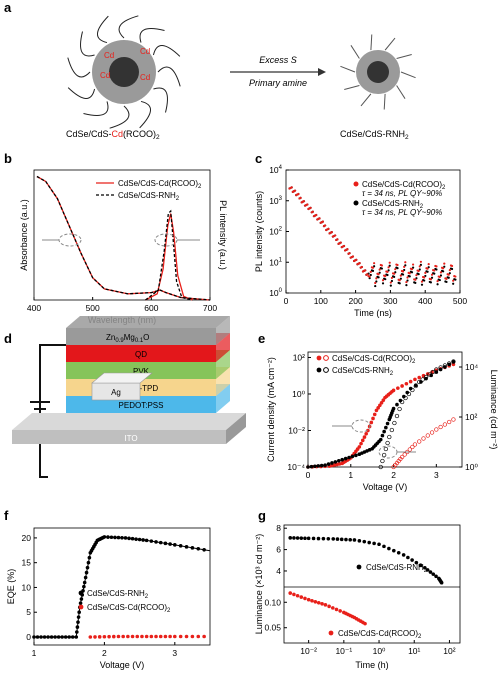 This screenshot has height=680, width=500. What do you see at coordinates (414, 651) in the screenshot?
I see `x-tick-label: 10¹` at bounding box center [414, 651].